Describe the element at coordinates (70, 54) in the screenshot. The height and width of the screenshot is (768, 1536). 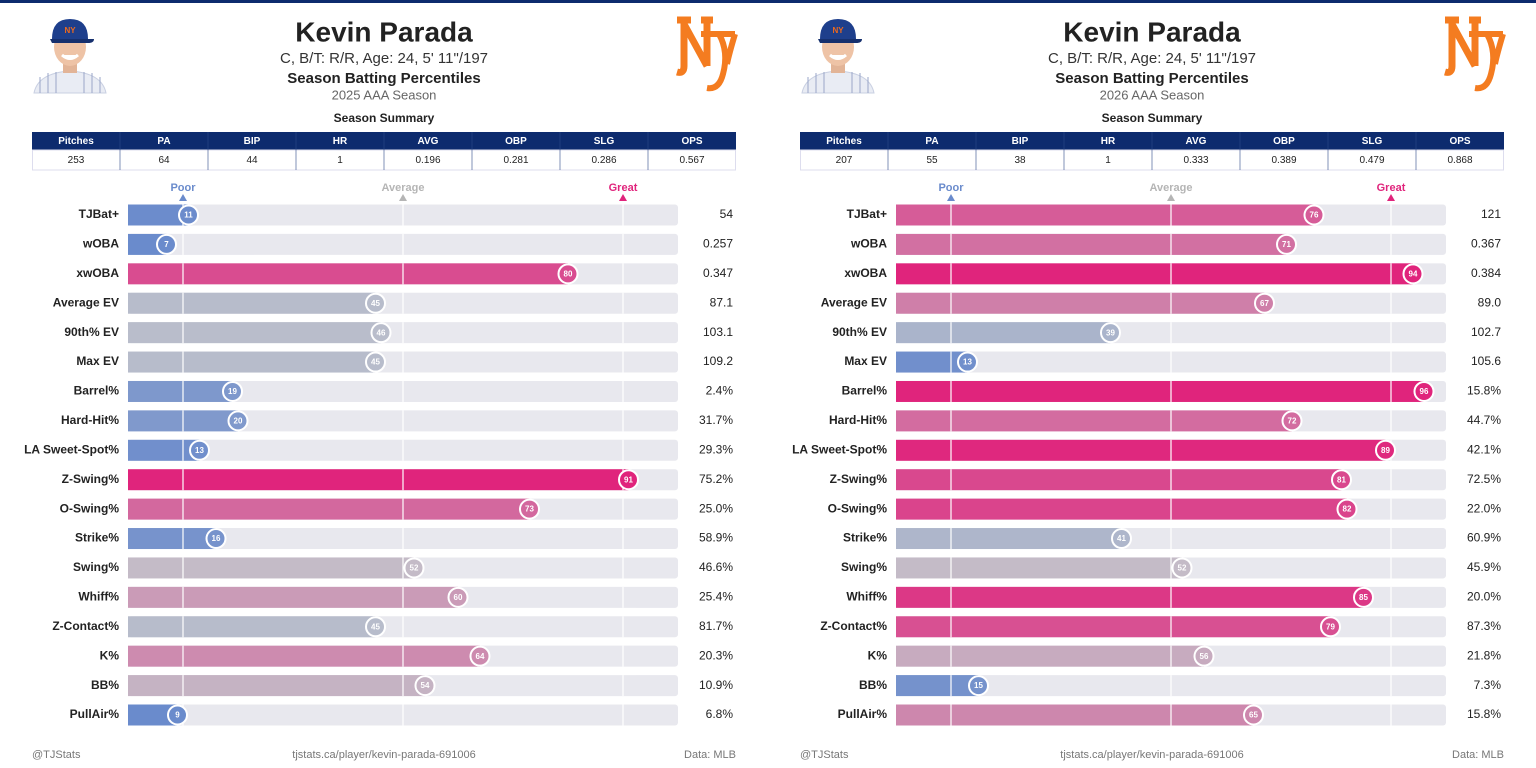
I see `player-photo` at that location.